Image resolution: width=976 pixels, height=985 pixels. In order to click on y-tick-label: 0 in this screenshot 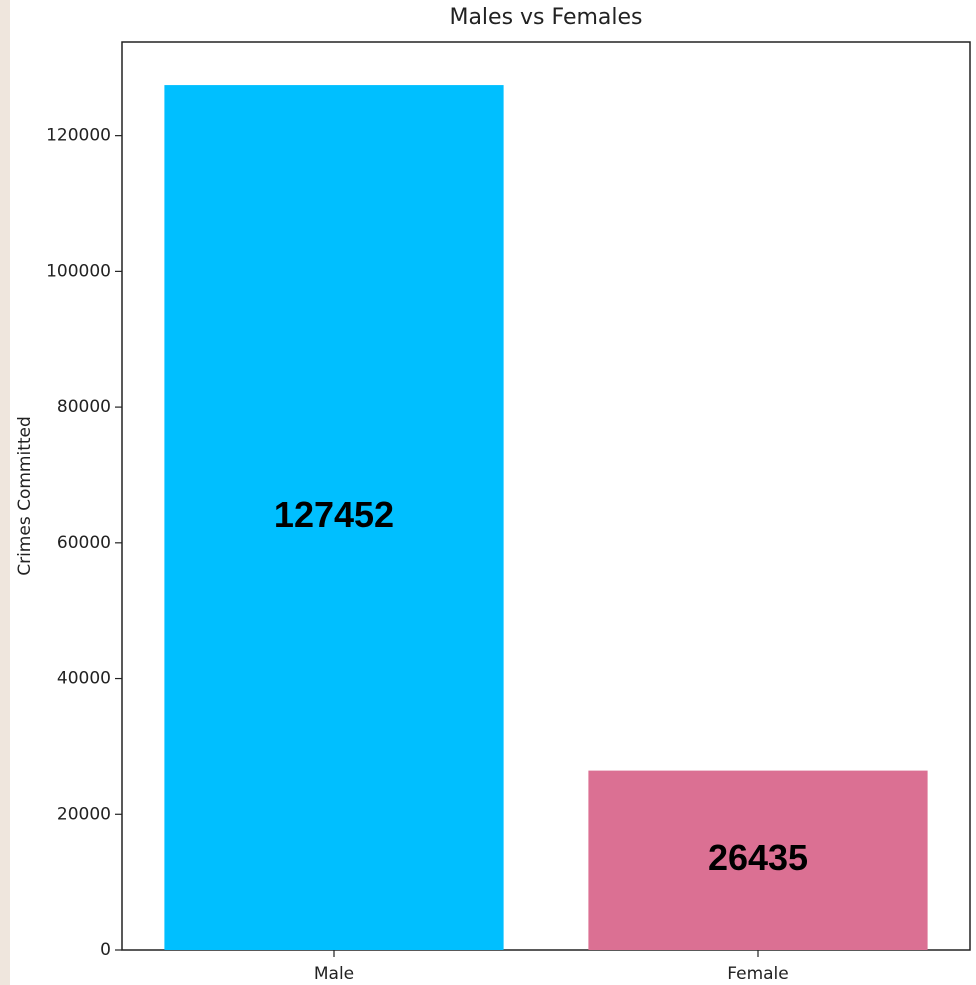, I will do `click(105, 950)`.